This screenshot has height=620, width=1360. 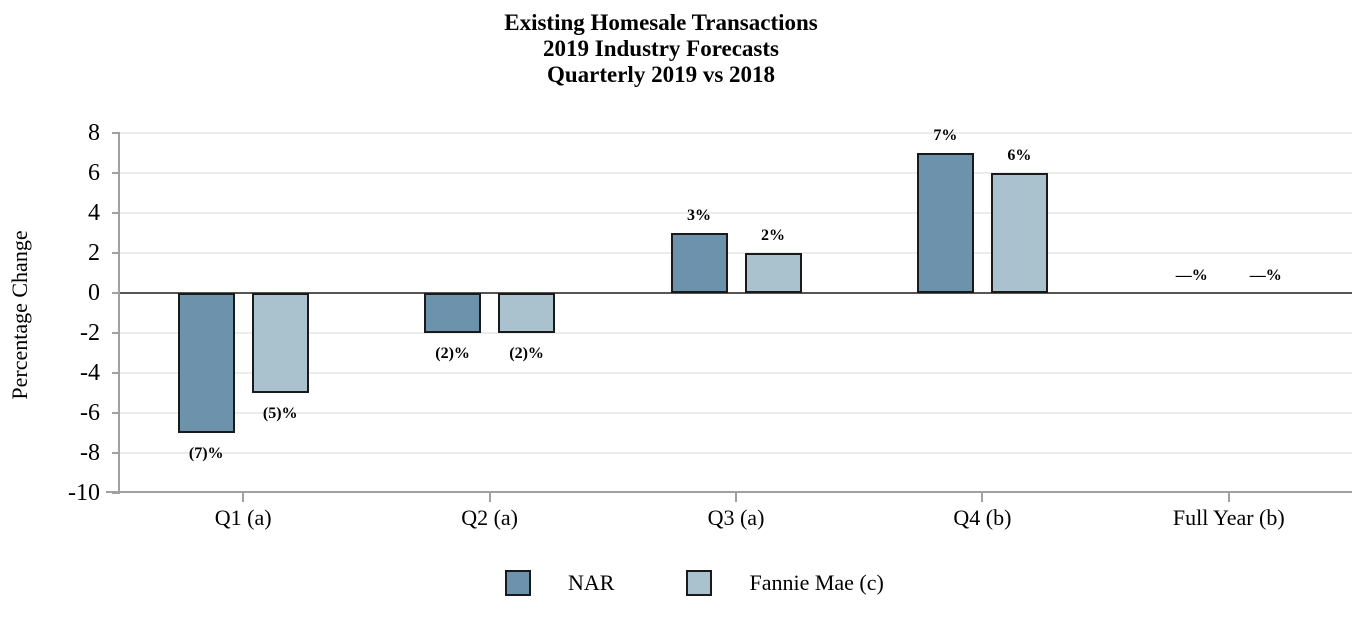 What do you see at coordinates (90, 373) in the screenshot?
I see `y-axis-tick-label: -4` at bounding box center [90, 373].